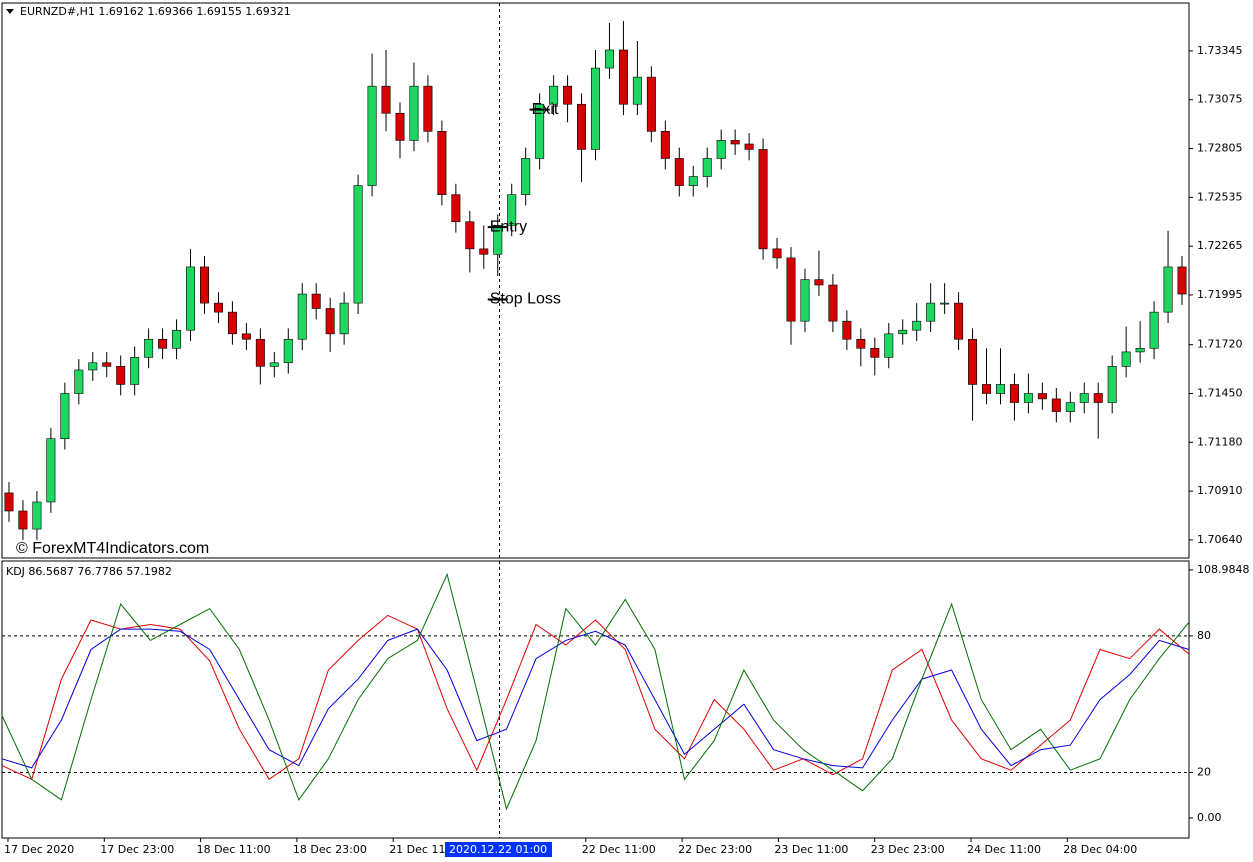 This screenshot has height=862, width=1253. What do you see at coordinates (1100, 849) in the screenshot?
I see `x-tick-label: 28 Dec 04:00` at bounding box center [1100, 849].